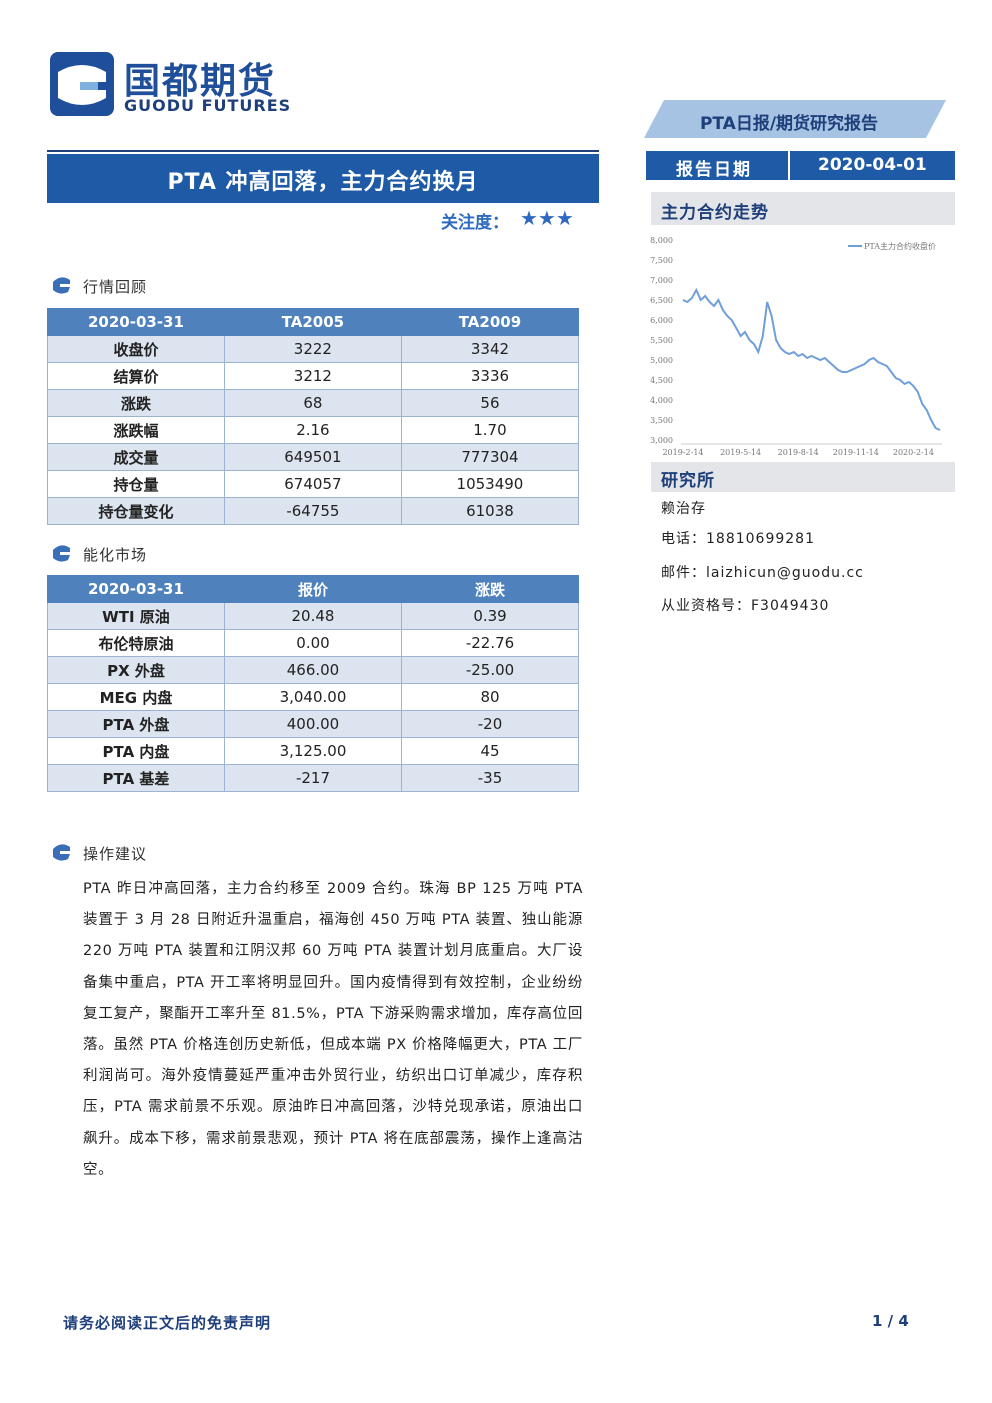 The image size is (992, 1403). I want to click on table-cell: WTI 原油, so click(136, 616).